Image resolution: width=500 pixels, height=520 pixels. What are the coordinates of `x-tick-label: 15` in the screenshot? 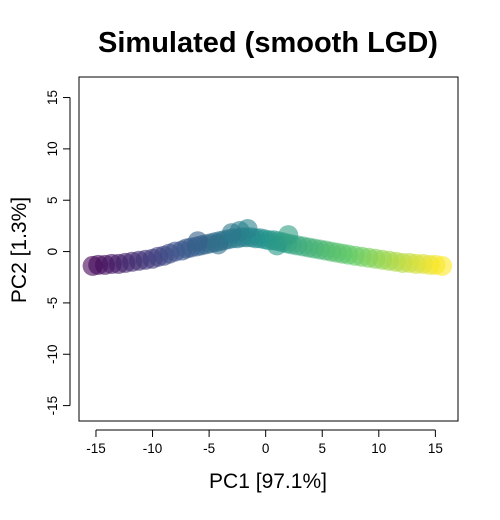 It's located at (435, 448).